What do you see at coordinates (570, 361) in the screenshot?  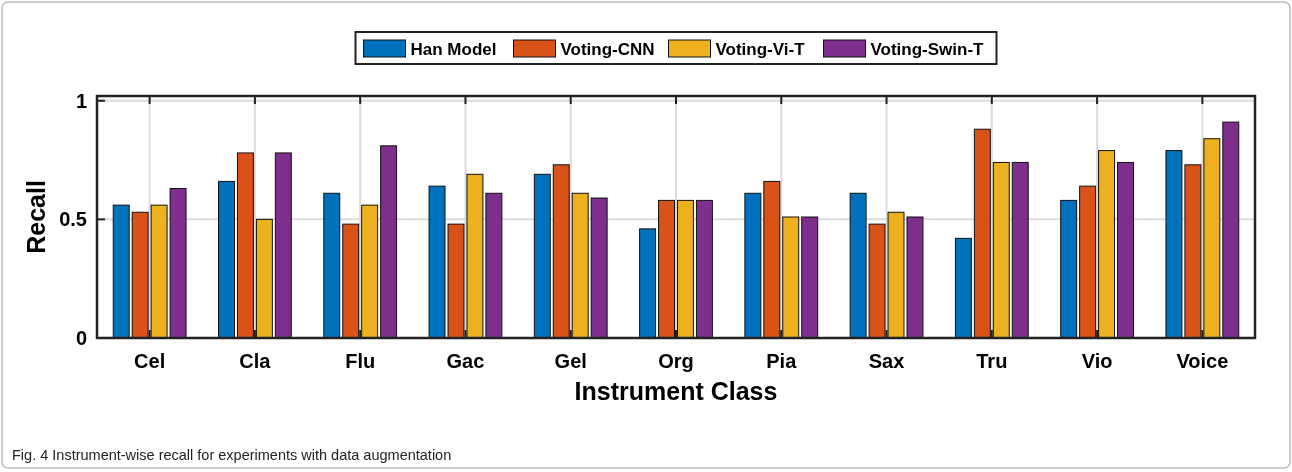 I see `x-tick-label: Gel` at bounding box center [570, 361].